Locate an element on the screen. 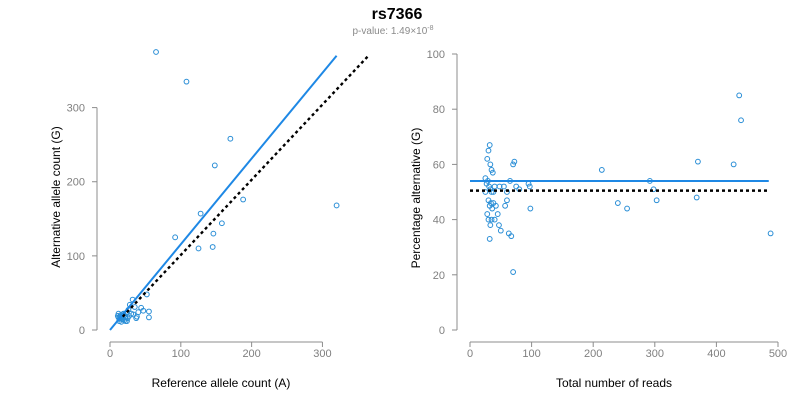  right-x-tick-label: 0 is located at coordinates (470, 354).